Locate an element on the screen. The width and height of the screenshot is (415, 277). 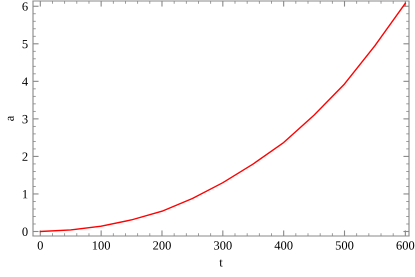
y-tick-label: 5 is located at coordinates (25, 44).